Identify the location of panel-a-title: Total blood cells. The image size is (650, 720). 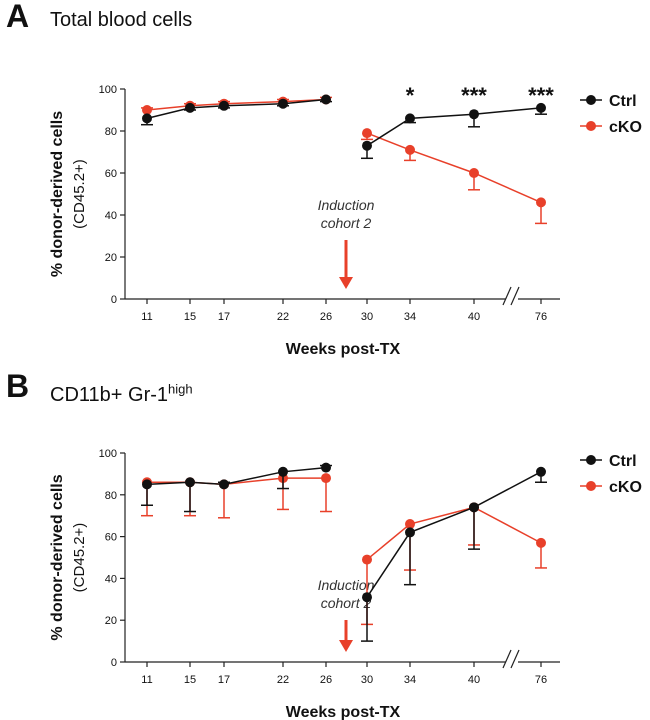
(121, 20).